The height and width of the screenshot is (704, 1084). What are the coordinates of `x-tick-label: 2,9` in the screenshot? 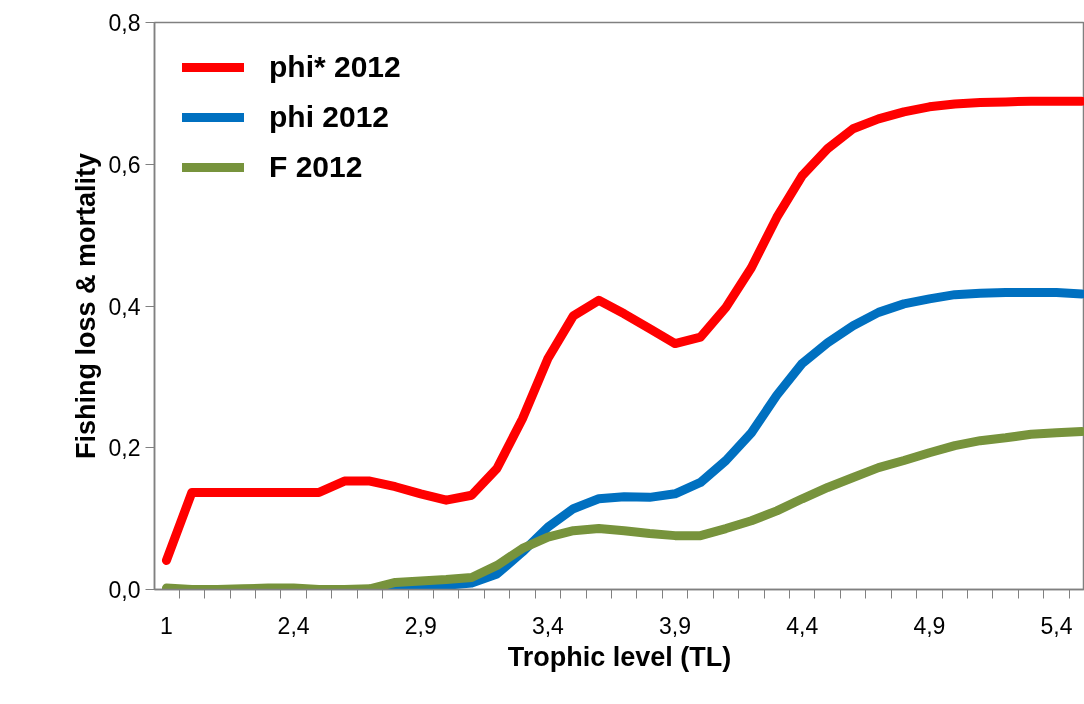 It's located at (420, 625).